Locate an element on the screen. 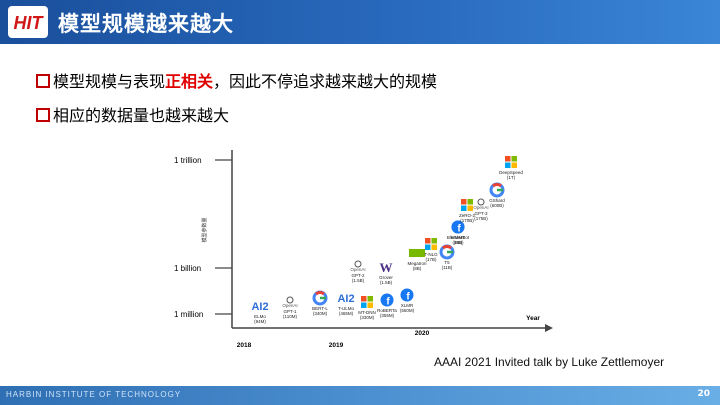 The height and width of the screenshot is (405, 720). nvidia-logo-icon is located at coordinates (417, 253).